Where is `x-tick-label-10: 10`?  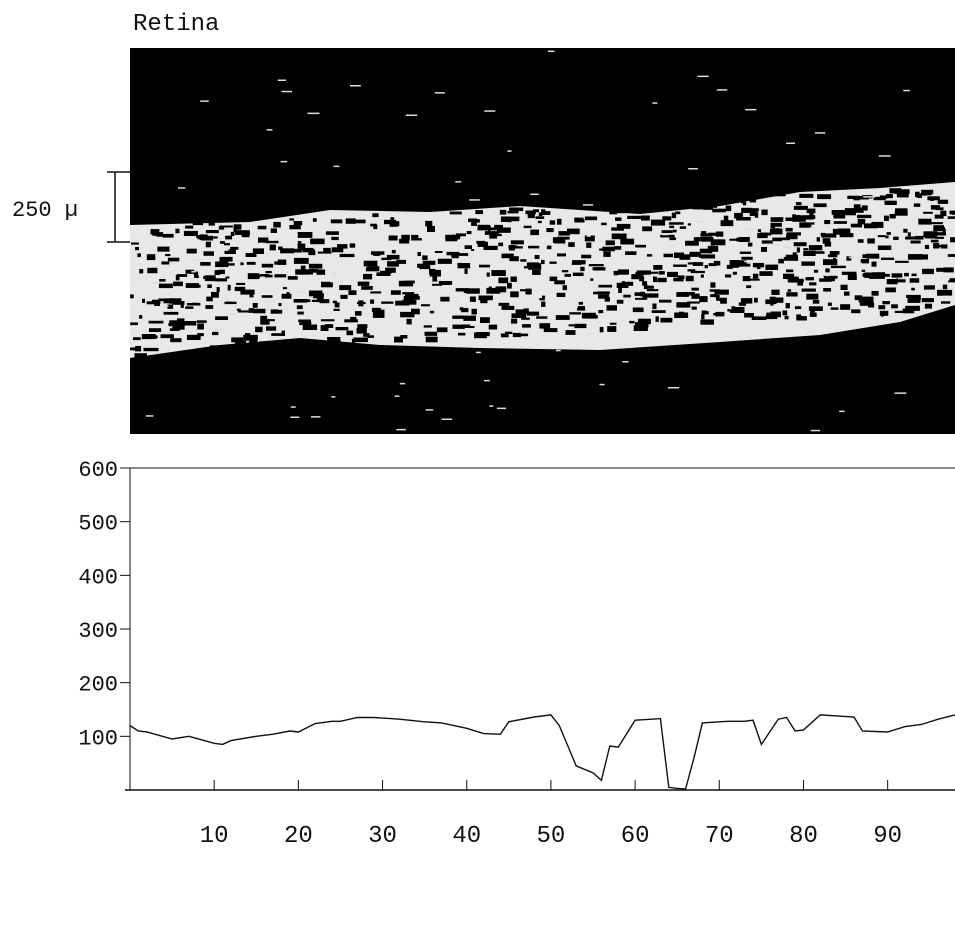
x-tick-label-10: 10 is located at coordinates (214, 836).